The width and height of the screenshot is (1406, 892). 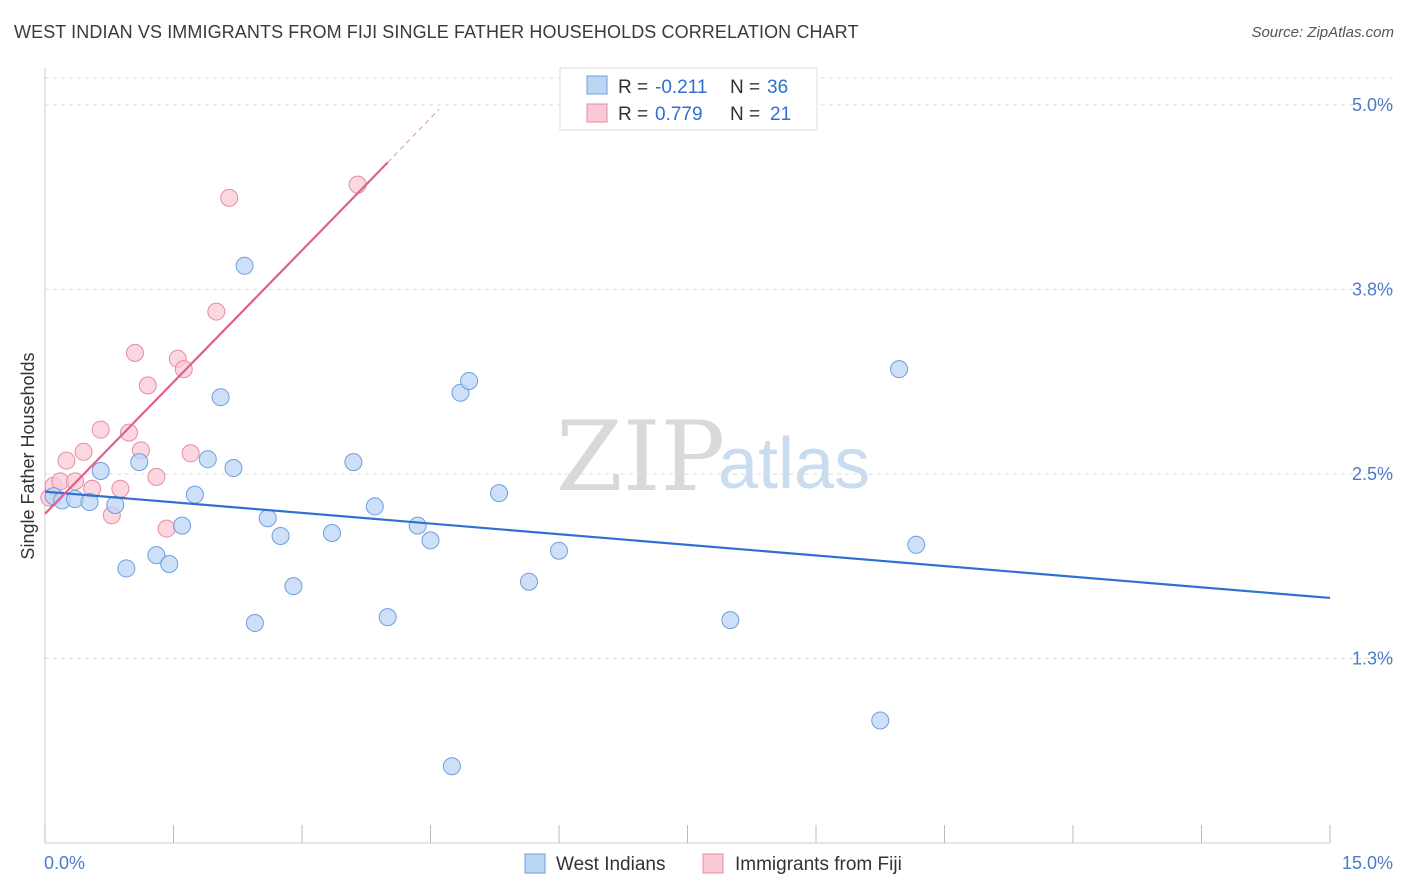 What do you see at coordinates (203, 356) in the screenshot?
I see `series-immigrants-from-fiji` at bounding box center [203, 356].